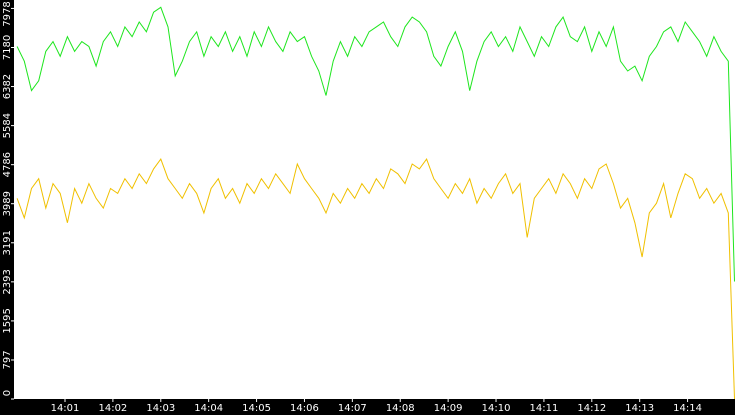  What do you see at coordinates (639, 408) in the screenshot?
I see `x-tick-label: 14:13` at bounding box center [639, 408].